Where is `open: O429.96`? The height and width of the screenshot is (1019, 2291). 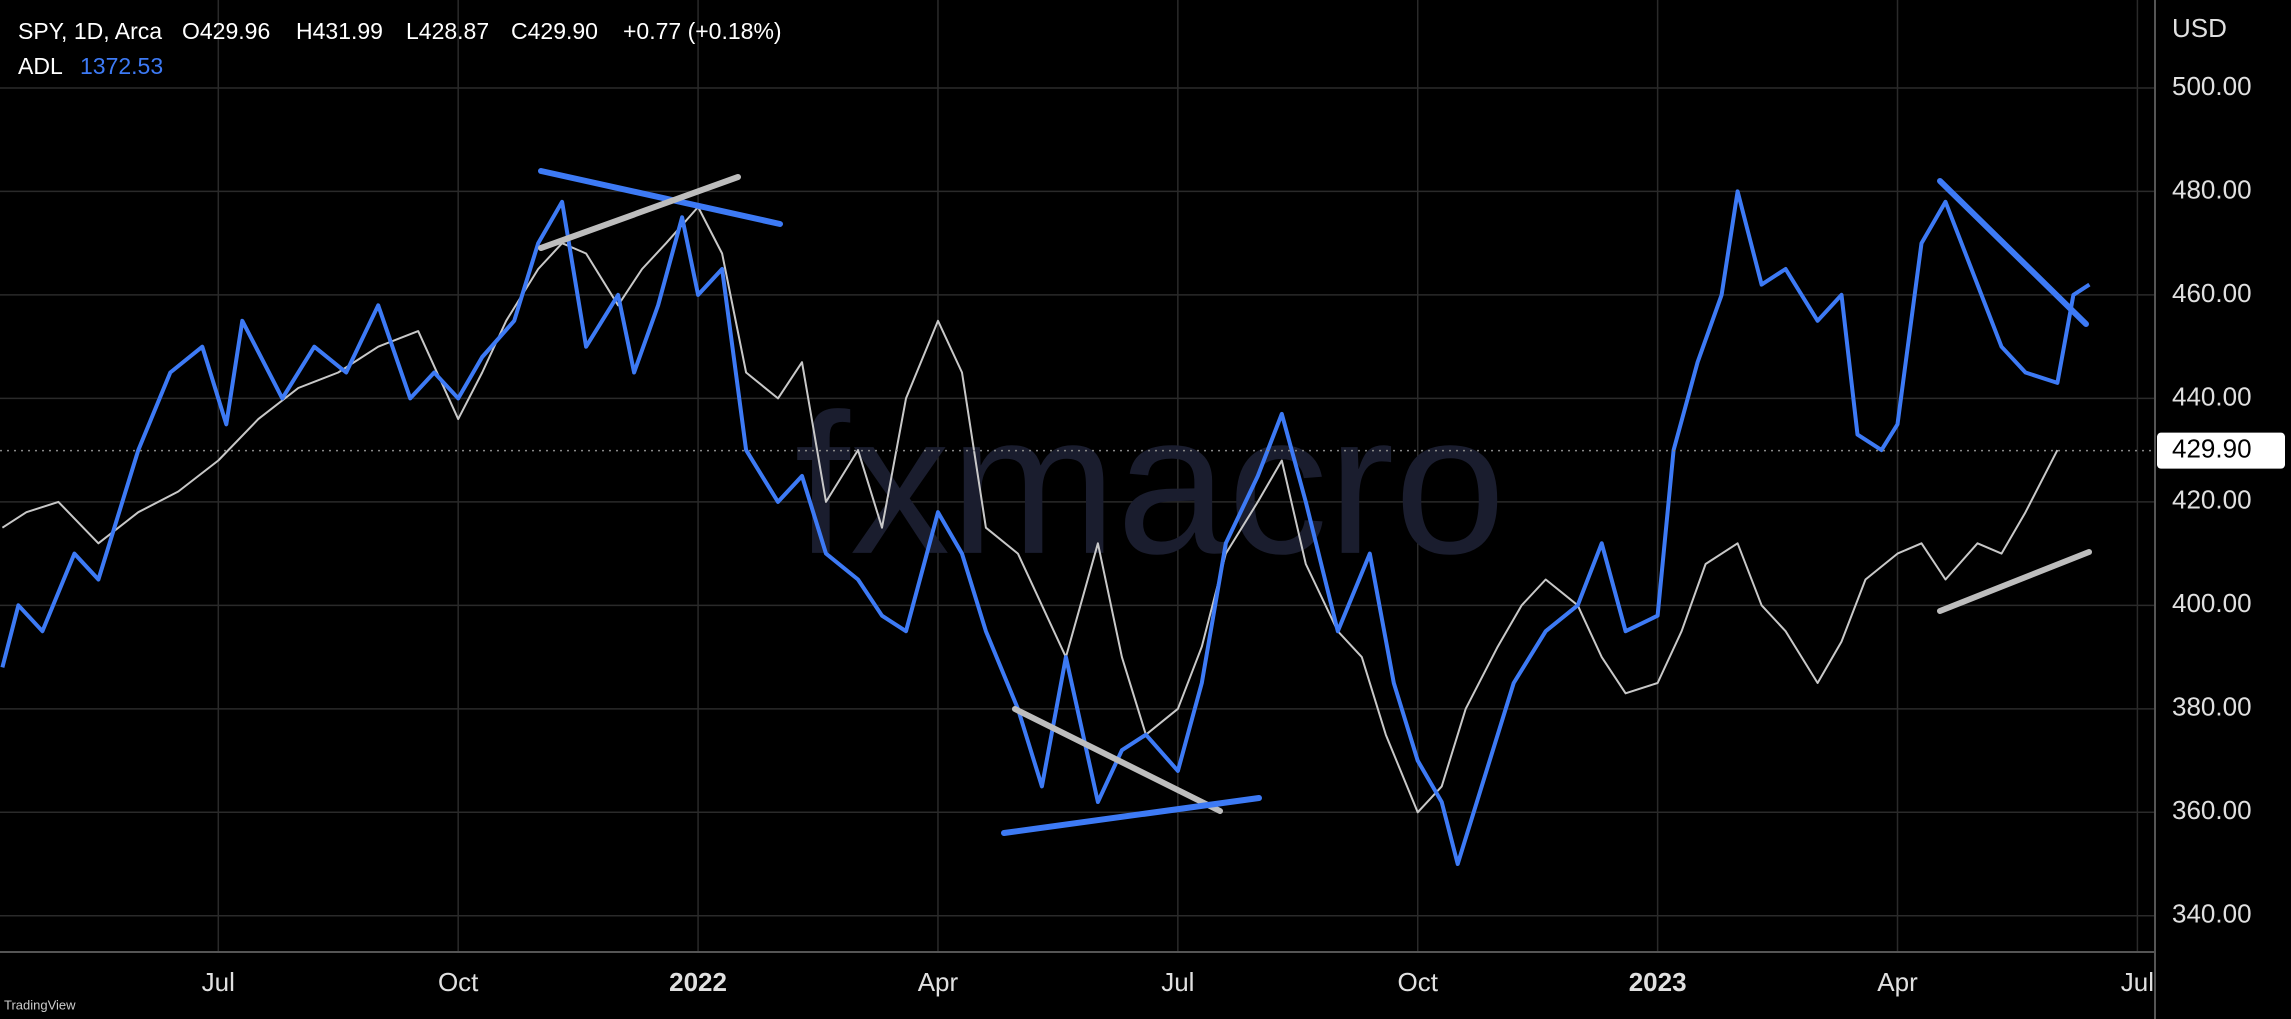
open: O429.96 is located at coordinates (226, 31).